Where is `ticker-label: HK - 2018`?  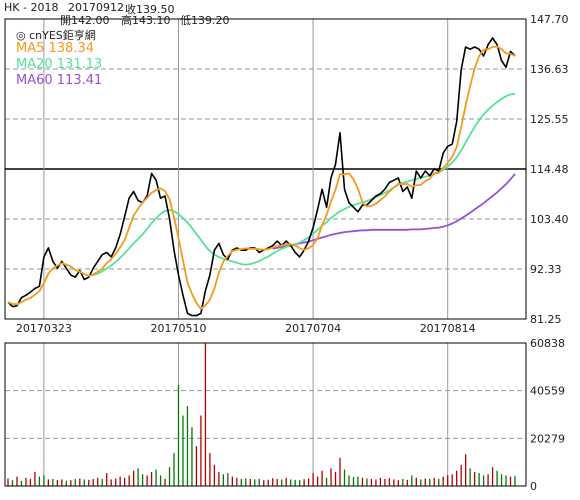
ticker-label: HK - 2018 is located at coordinates (31, 7).